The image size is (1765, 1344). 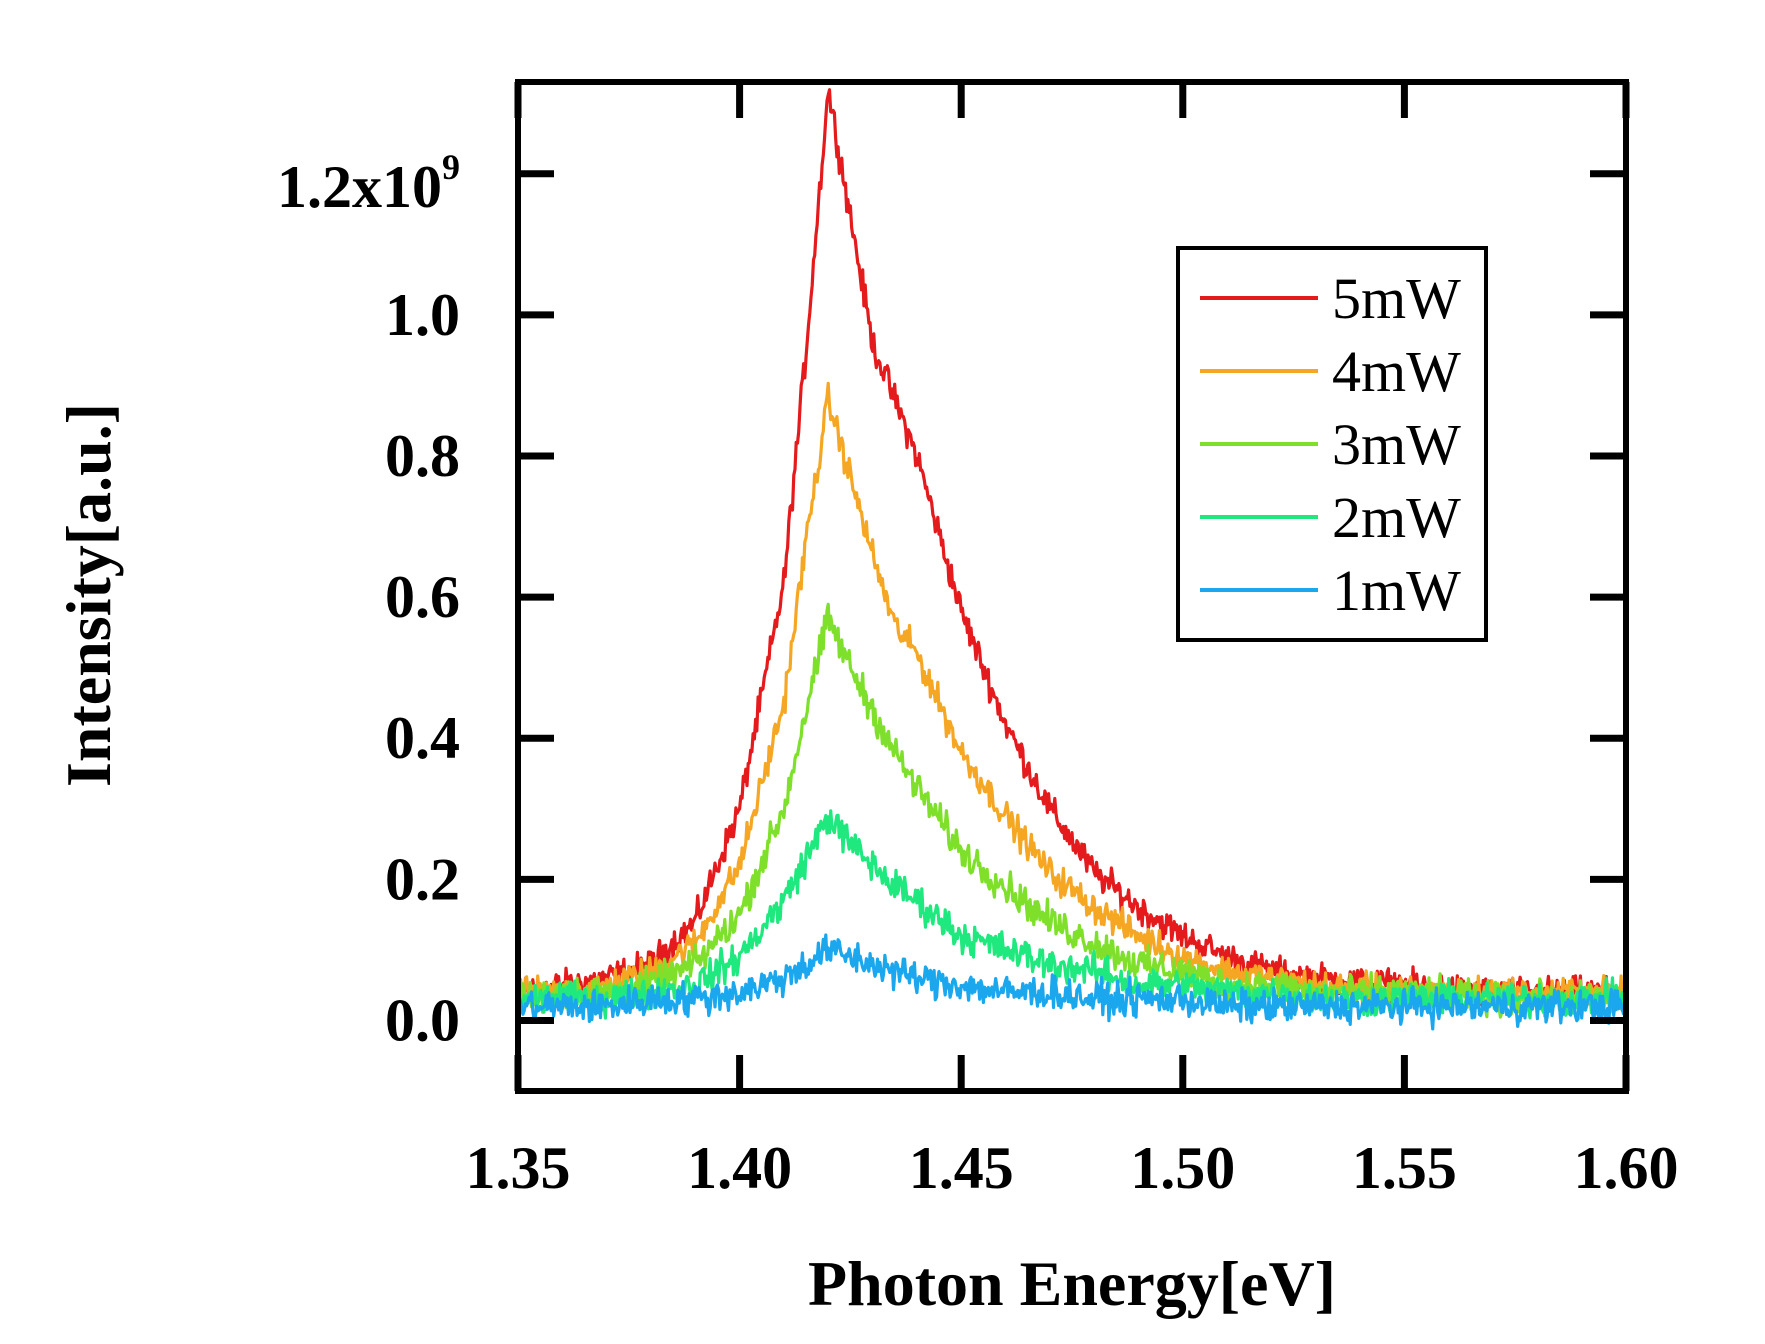 What do you see at coordinates (518, 1168) in the screenshot?
I see `x-tick-label: 1.35` at bounding box center [518, 1168].